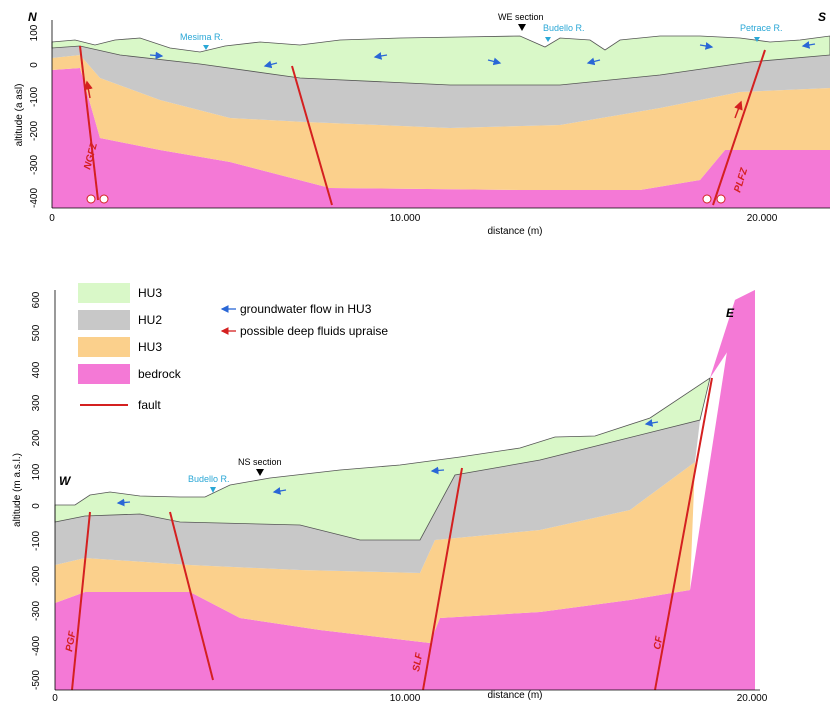 This screenshot has width=830, height=703. I want to click on we-y-tick-label: 300, so click(36, 402).